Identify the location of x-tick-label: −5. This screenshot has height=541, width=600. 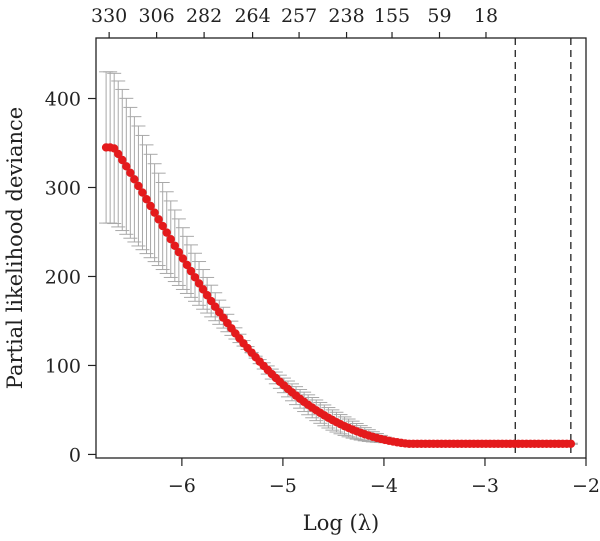
(283, 486).